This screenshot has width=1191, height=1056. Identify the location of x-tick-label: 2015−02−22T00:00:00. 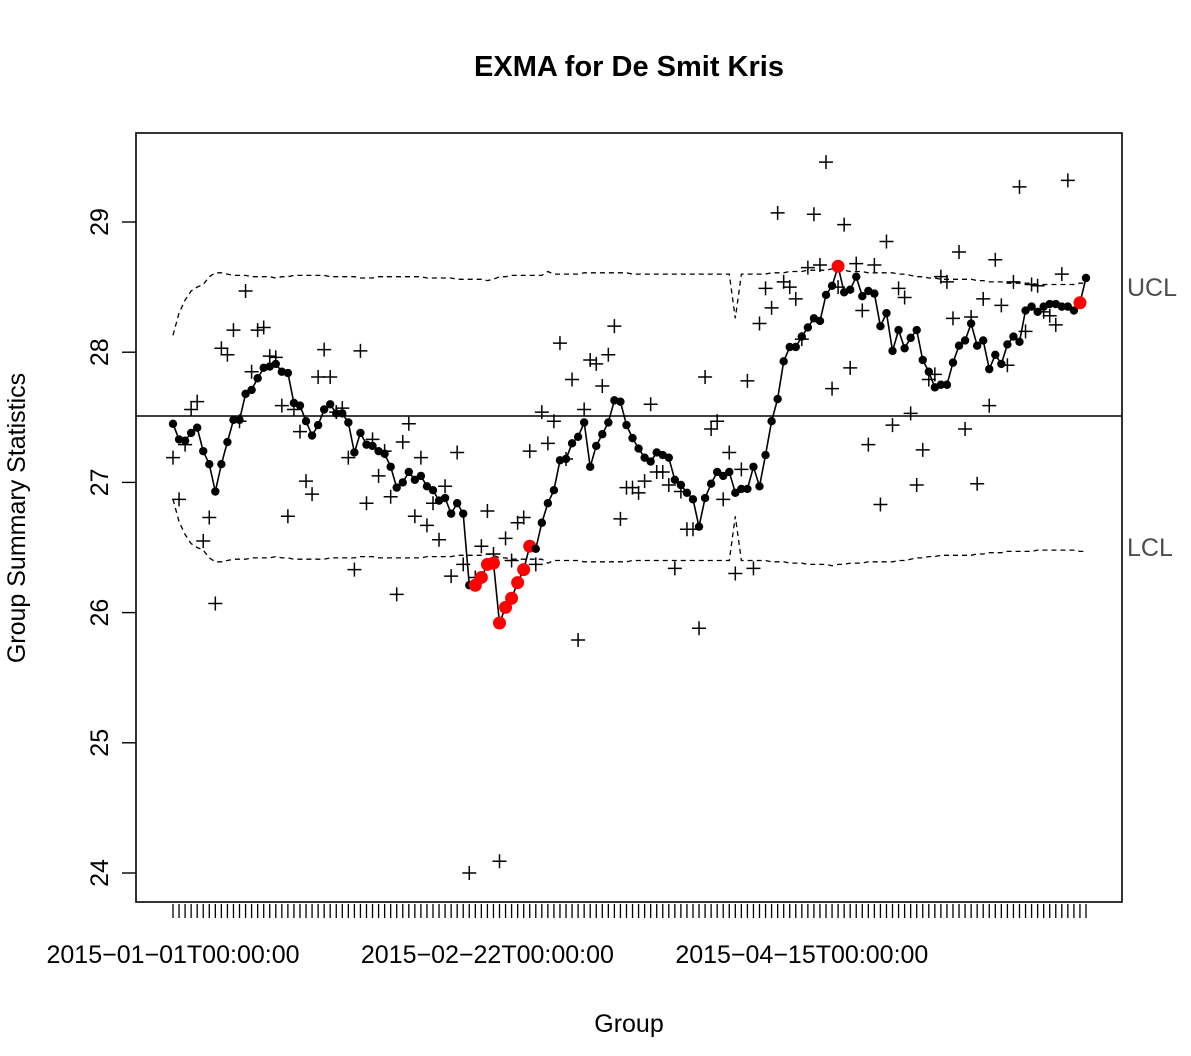
(487, 955).